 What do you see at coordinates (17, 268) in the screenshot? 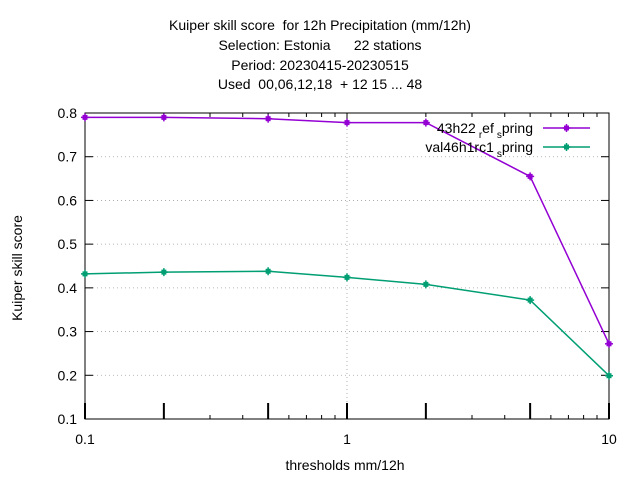
I see `y-axis-label: Kuiper skill score` at bounding box center [17, 268].